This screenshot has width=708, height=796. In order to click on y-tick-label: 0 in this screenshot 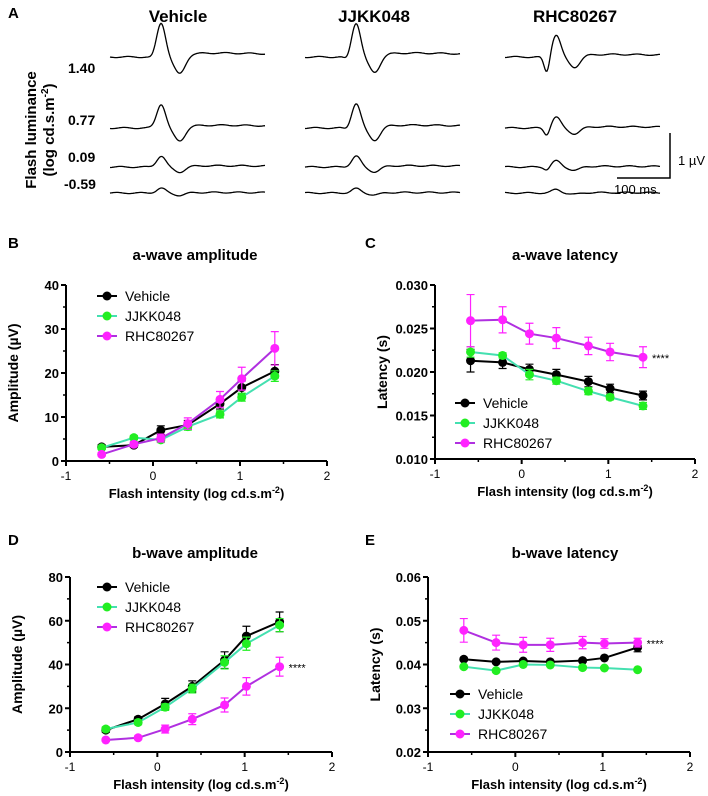, I will do `click(59, 752)`.